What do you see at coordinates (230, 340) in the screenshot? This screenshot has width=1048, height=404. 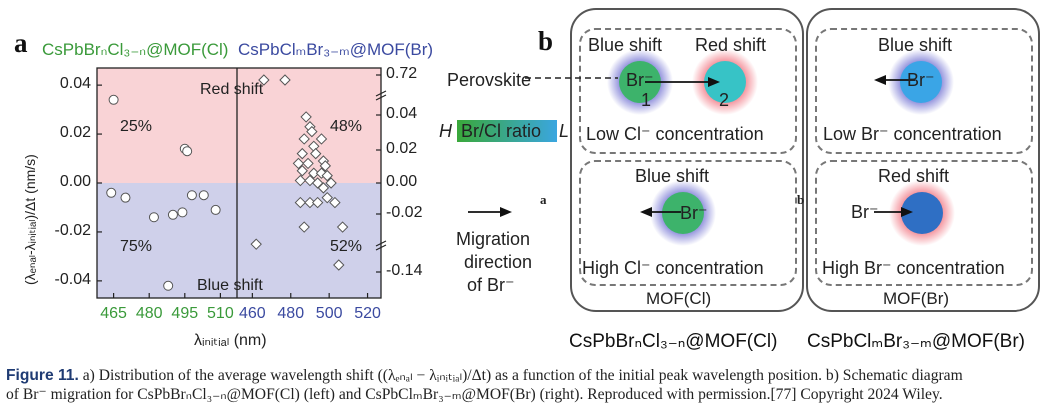 I see `x-axis-label: λᵢₙᵢₜᵢₐₗ (nm)` at bounding box center [230, 340].